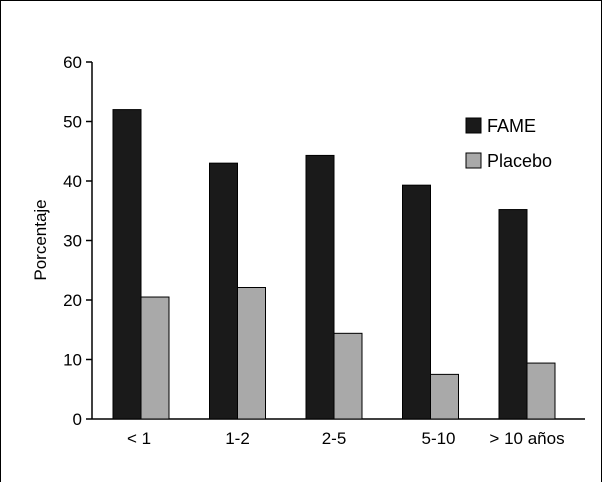 This screenshot has height=482, width=602. I want to click on x-tick-labels: < 1 1-2 2-5 5-10 > 10 años, so click(346, 438).